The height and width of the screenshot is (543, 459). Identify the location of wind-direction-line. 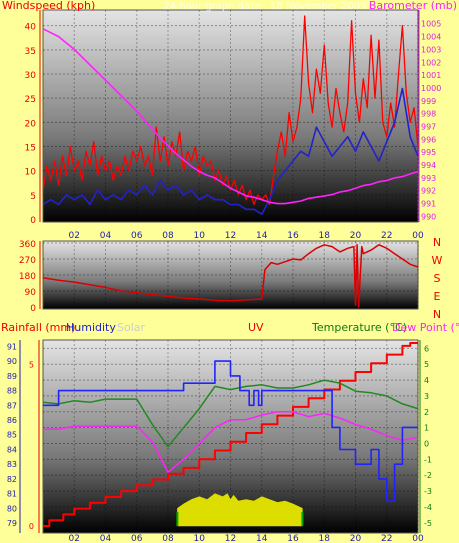
(230, 276).